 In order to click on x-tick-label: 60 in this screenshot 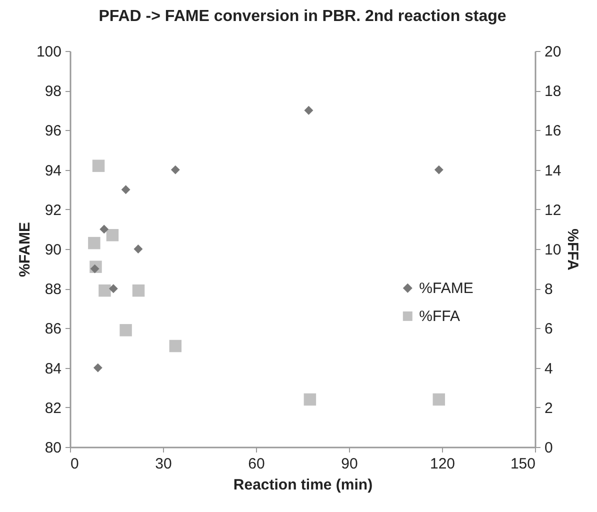, I will do `click(256, 464)`.